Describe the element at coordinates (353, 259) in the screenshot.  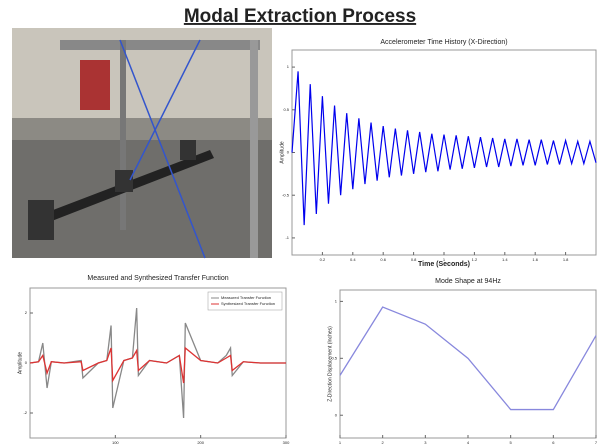
I see `x-tick-label: 0.4` at that location.